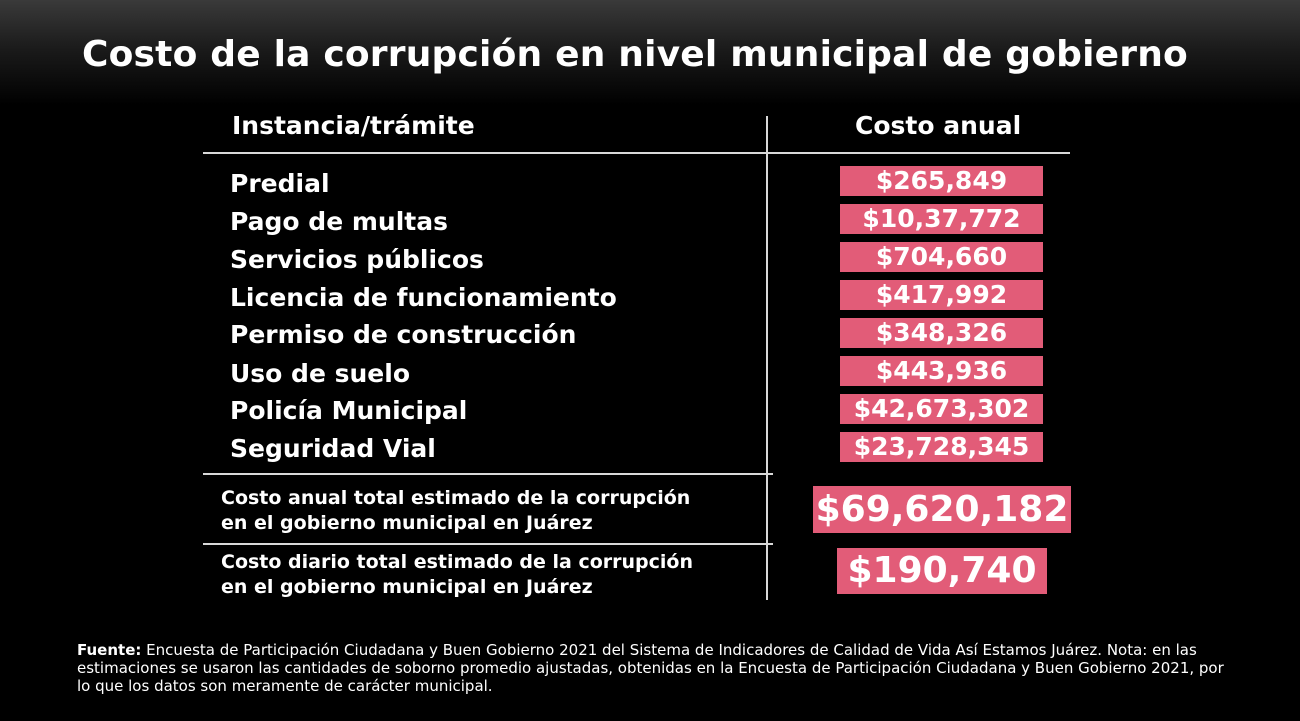 Image resolution: width=1300 pixels, height=721 pixels. I want to click on row-label: Licencia de funcionamiento, so click(423, 297).